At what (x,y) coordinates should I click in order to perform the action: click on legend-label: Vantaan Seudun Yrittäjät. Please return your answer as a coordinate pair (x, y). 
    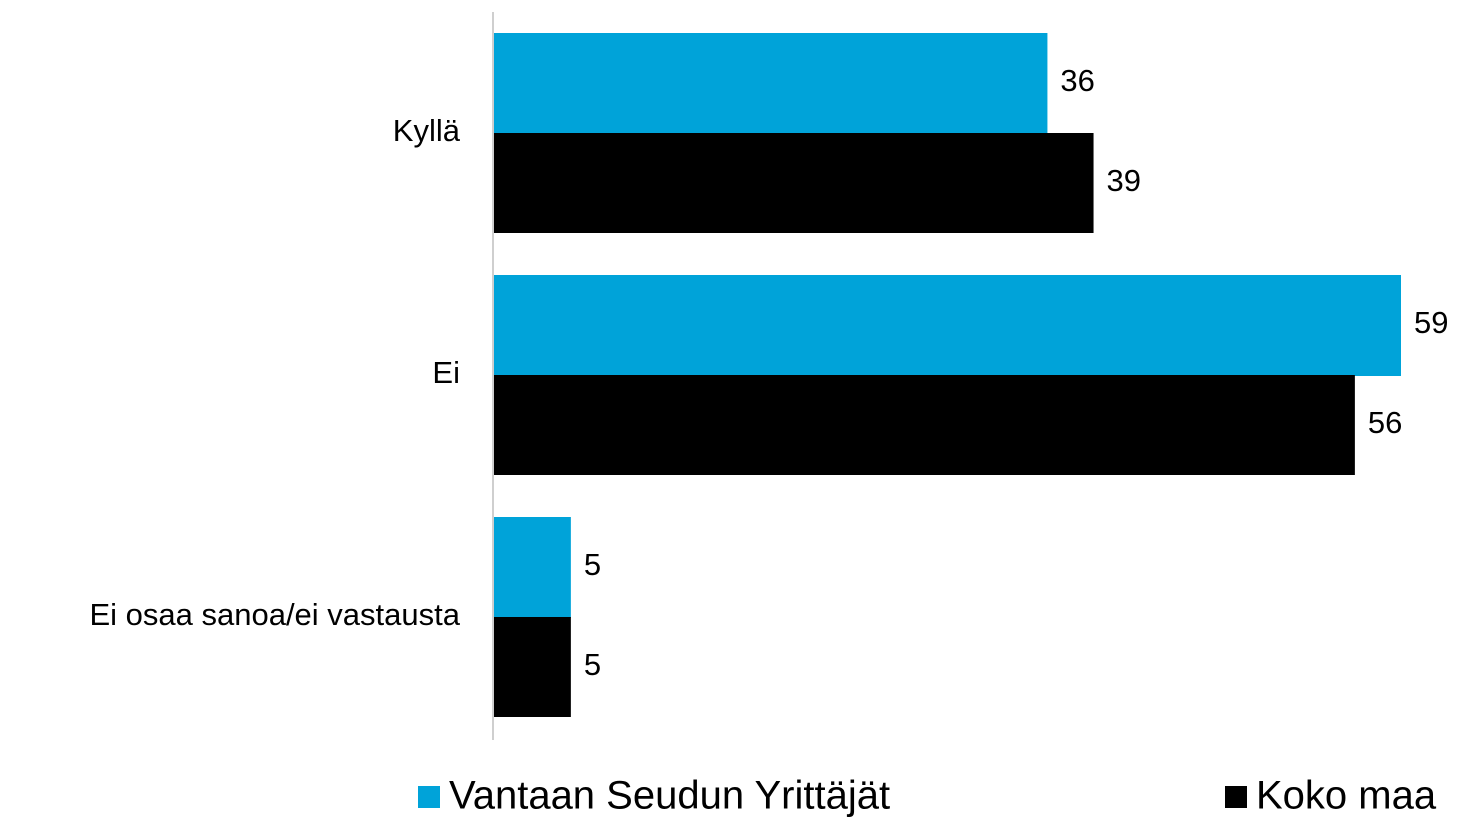
    Looking at the image, I should click on (669, 795).